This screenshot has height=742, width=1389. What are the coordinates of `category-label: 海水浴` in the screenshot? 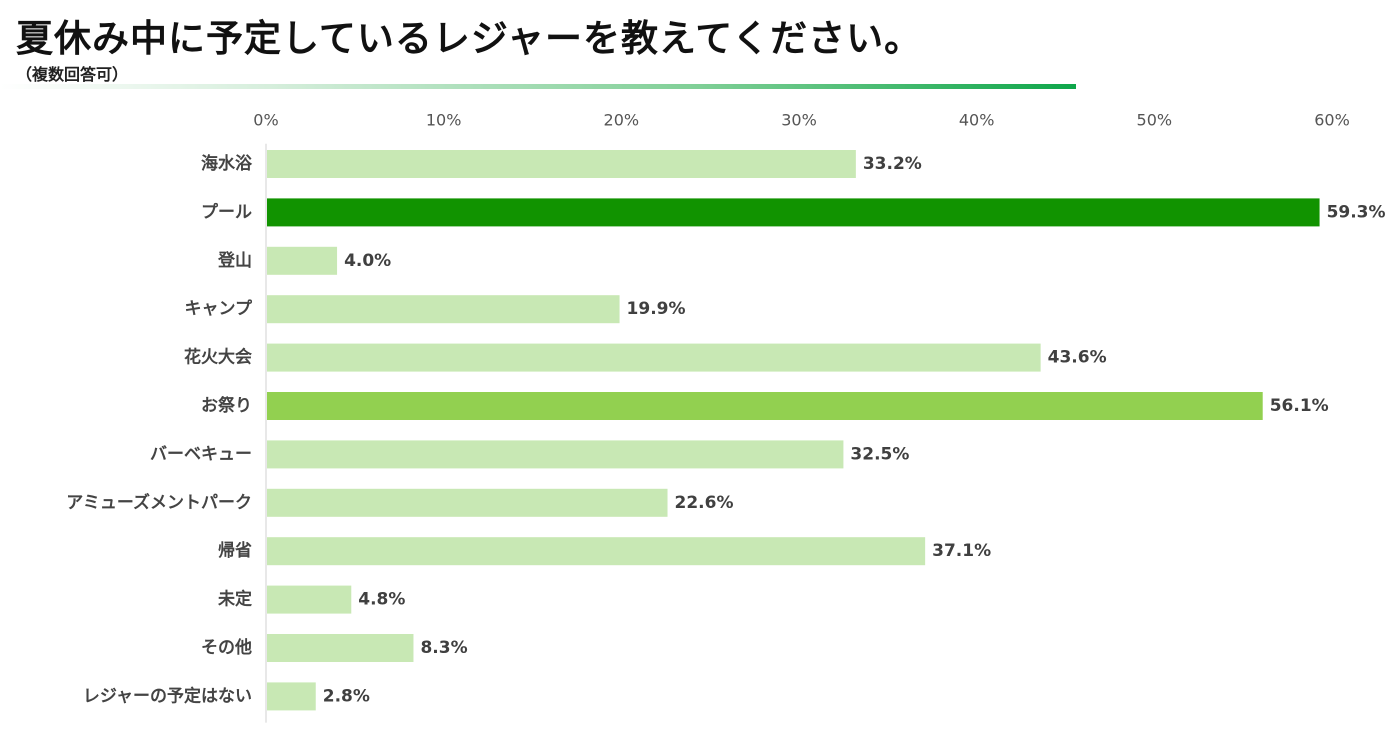 It's located at (227, 163).